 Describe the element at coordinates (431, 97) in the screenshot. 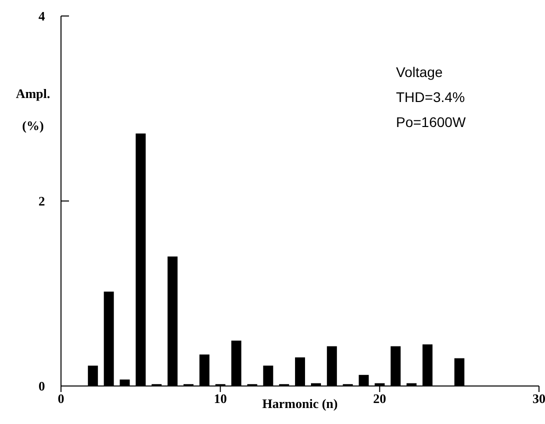

I see `annotation: THD=3.4%` at that location.